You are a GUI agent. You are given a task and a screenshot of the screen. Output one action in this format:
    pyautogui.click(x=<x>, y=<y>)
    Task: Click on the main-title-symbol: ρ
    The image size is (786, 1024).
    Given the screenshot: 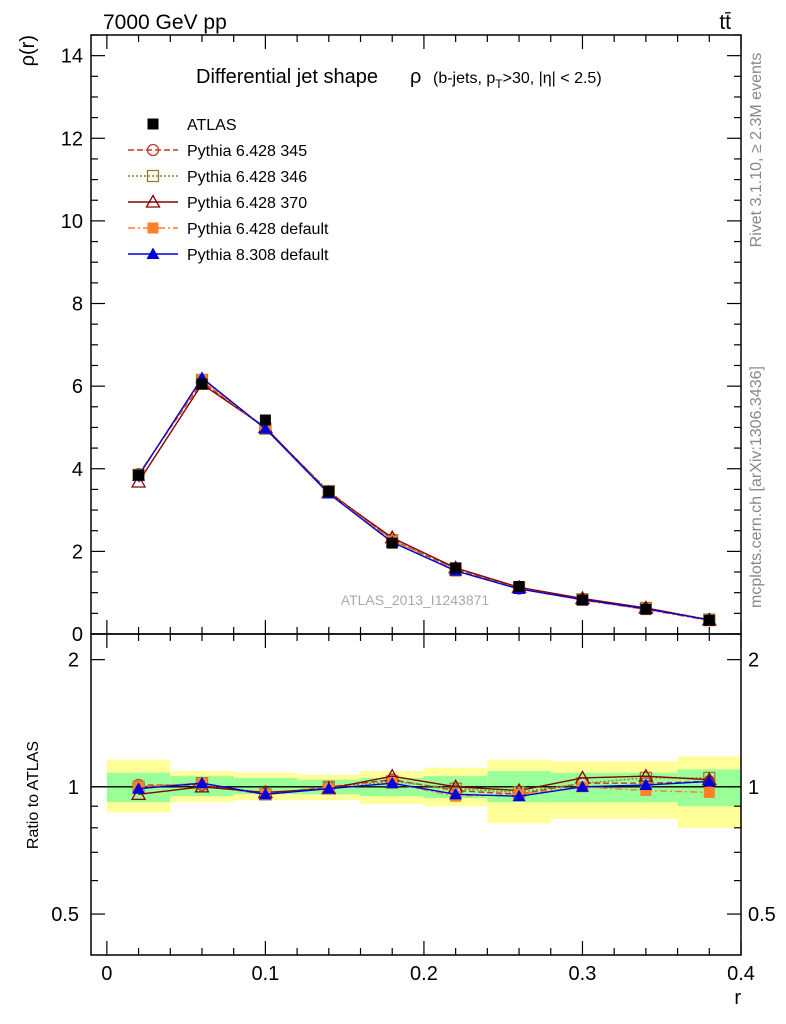 What is the action you would take?
    pyautogui.click(x=415, y=77)
    